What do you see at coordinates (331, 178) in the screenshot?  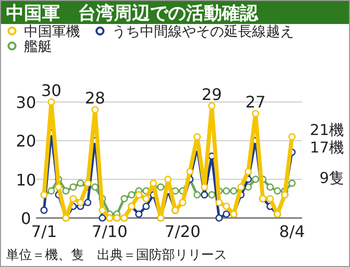 I see `data-label: 9隻` at bounding box center [331, 178].